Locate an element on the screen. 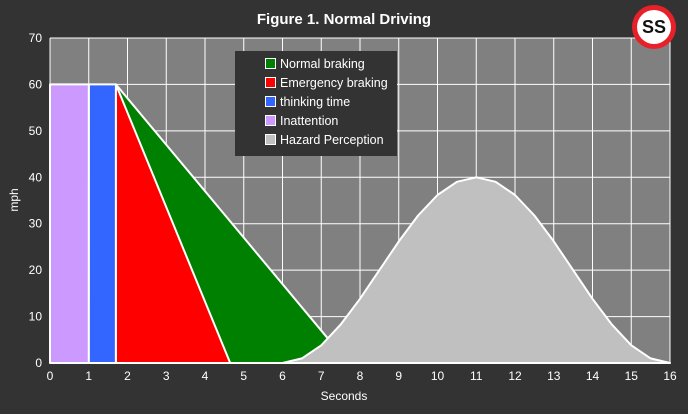  x-tick-label: 10 is located at coordinates (438, 376).